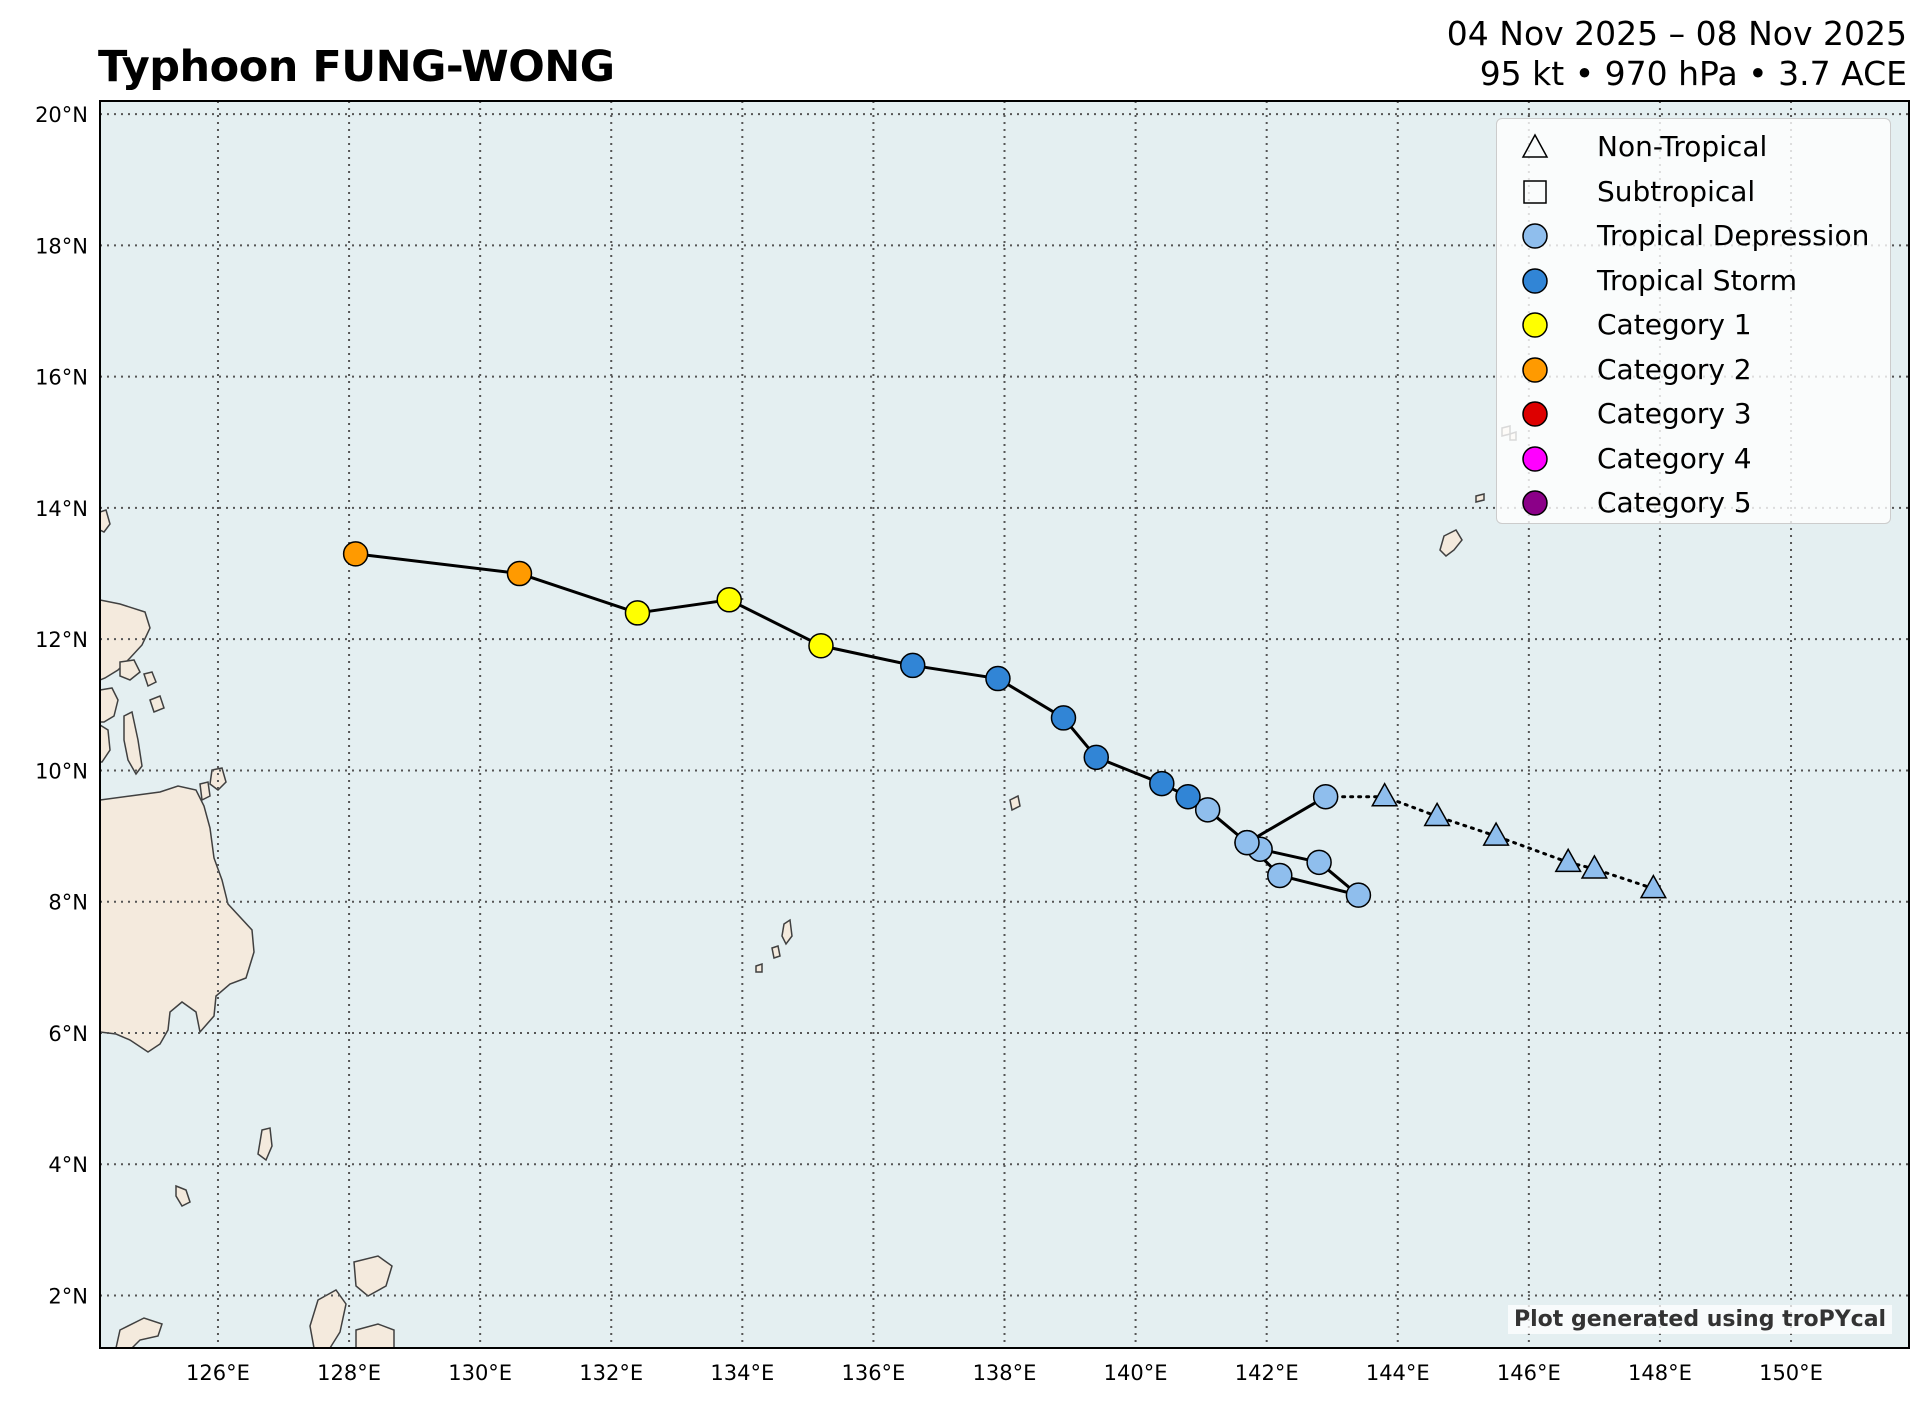 The height and width of the screenshot is (1406, 1927). Describe the element at coordinates (61, 378) in the screenshot. I see `y-tick-label: 16°N` at that location.